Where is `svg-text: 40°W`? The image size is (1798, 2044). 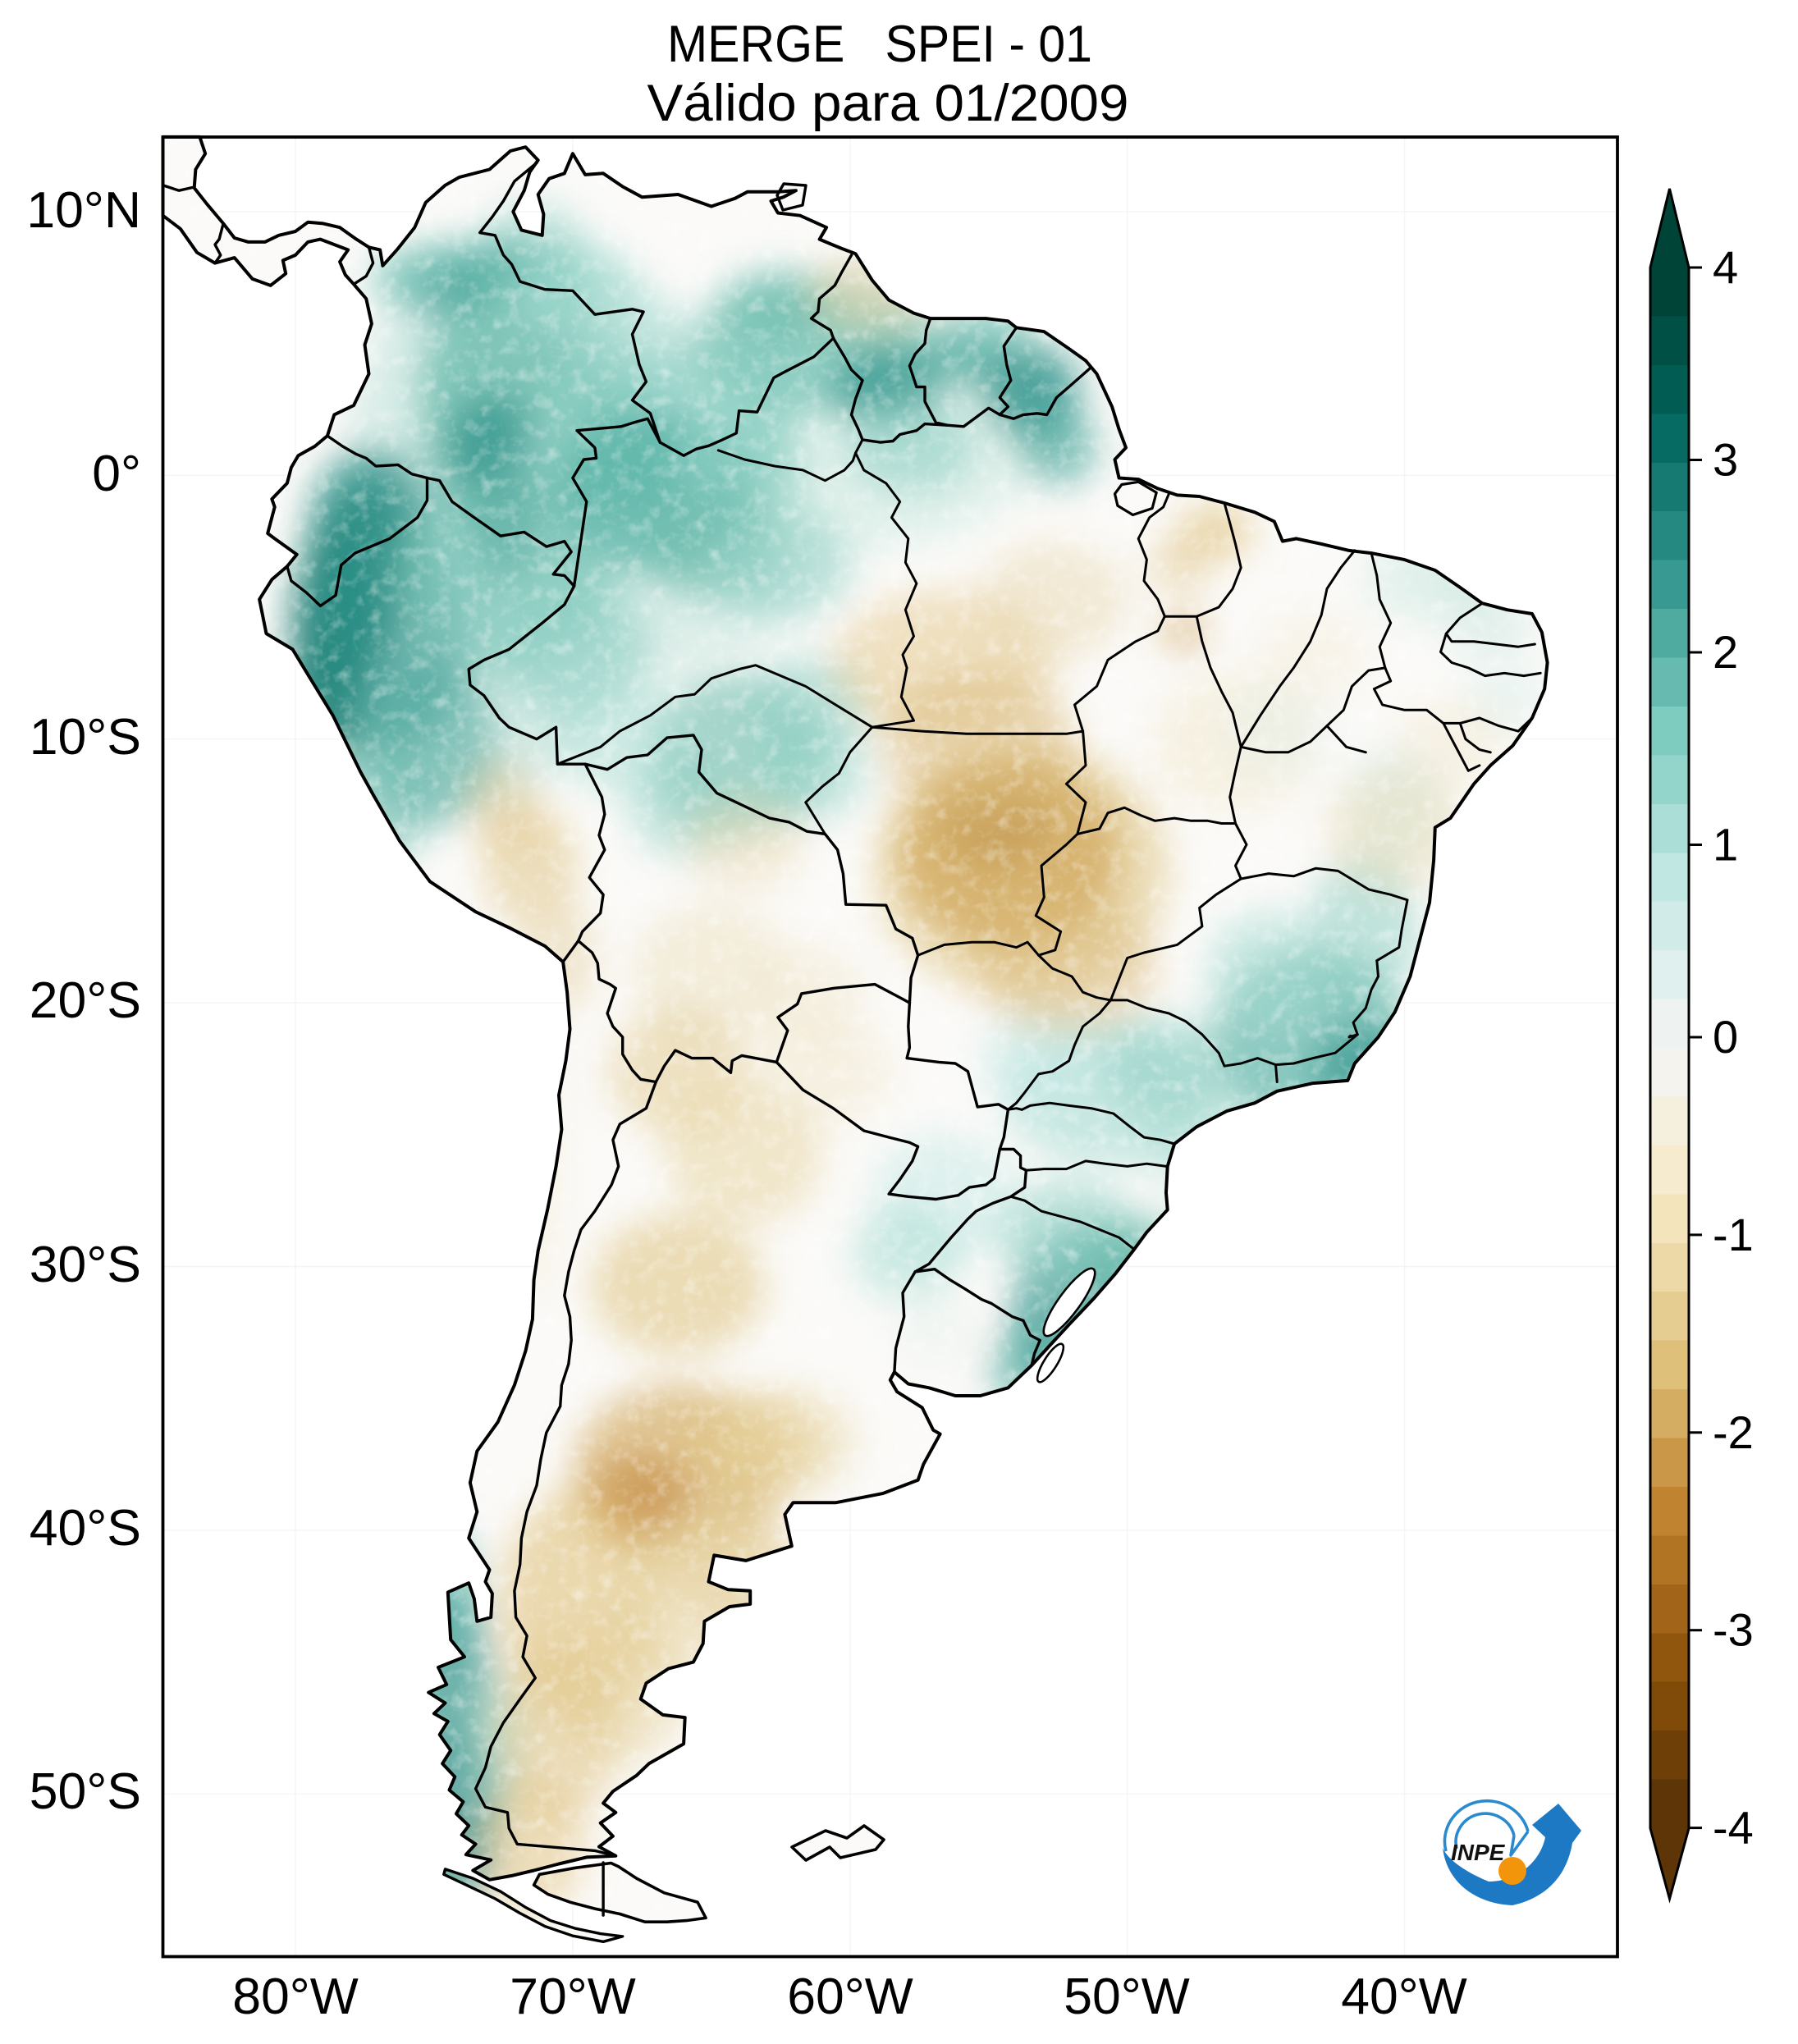 svg-text: 40°W is located at coordinates (1404, 1997).